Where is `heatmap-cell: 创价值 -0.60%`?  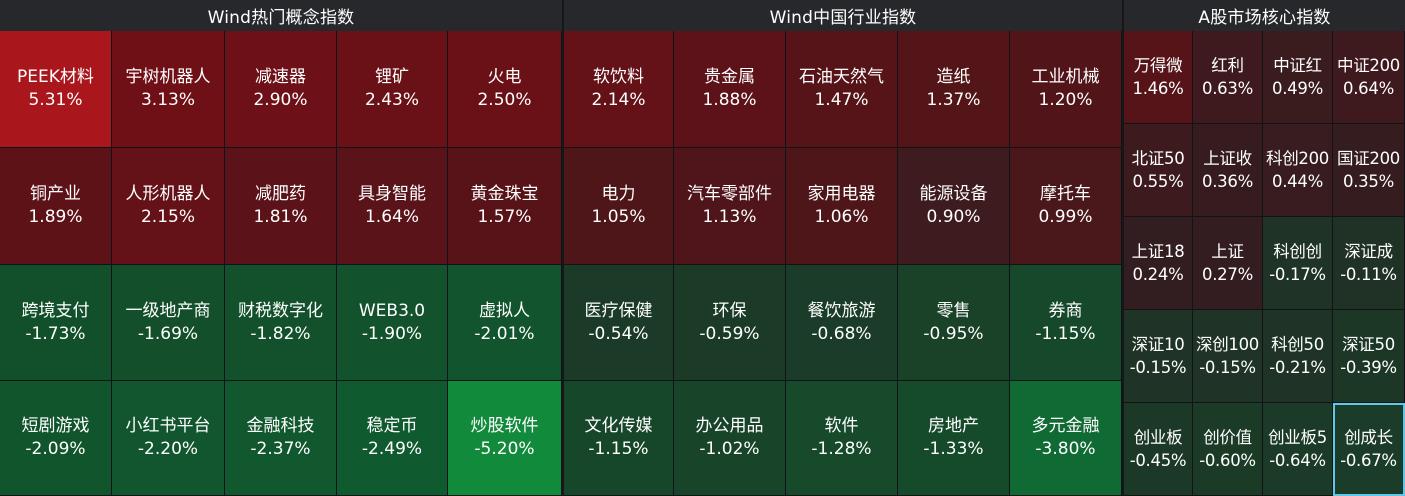 heatmap-cell: 创价值 -0.60% is located at coordinates (1228, 449).